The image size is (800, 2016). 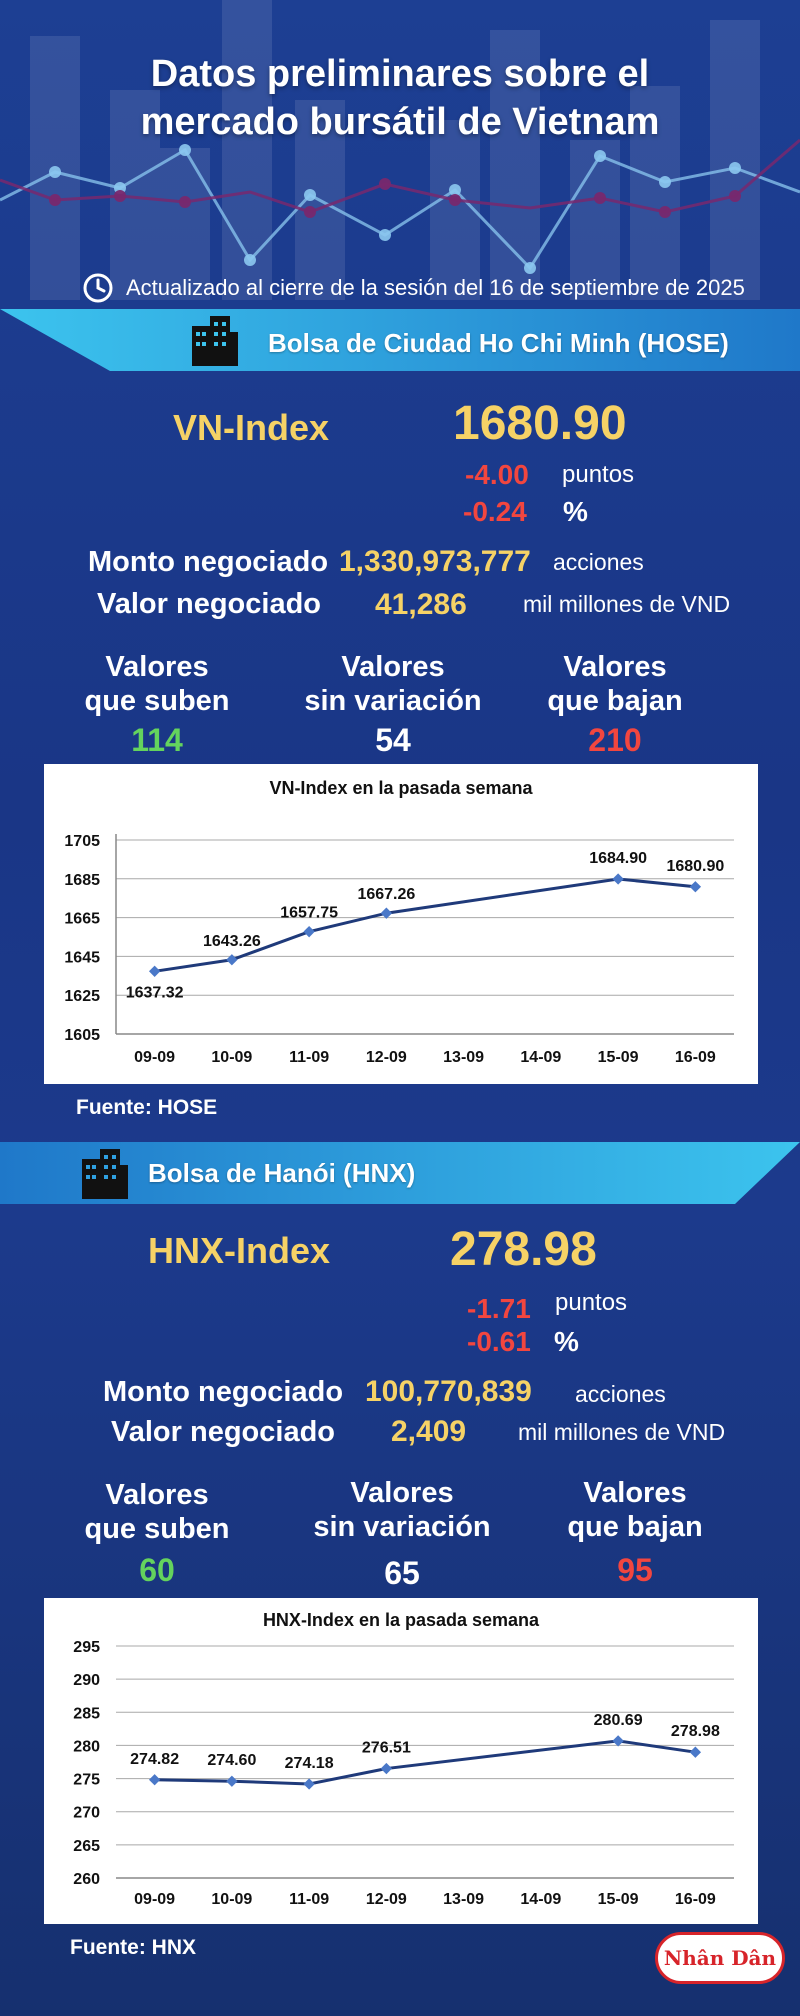 What do you see at coordinates (622, 1432) in the screenshot?
I see `hnx-value-unit: mil millones de VND` at bounding box center [622, 1432].